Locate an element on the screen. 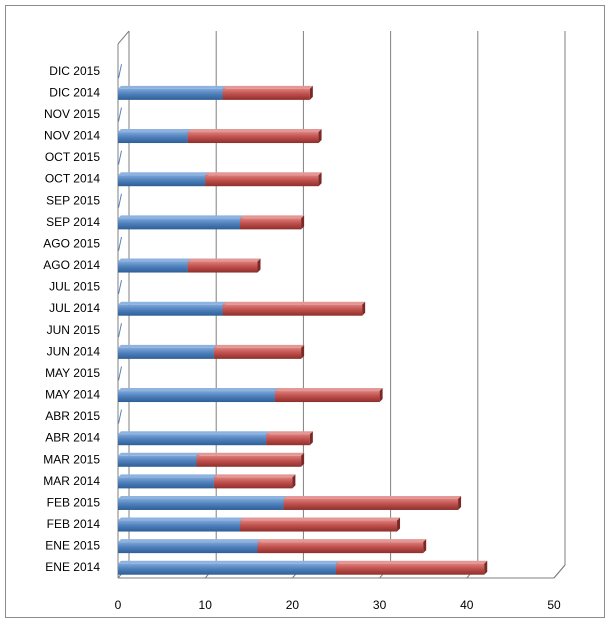 This screenshot has height=624, width=611. category-label: DIC 2014 is located at coordinates (74, 92).